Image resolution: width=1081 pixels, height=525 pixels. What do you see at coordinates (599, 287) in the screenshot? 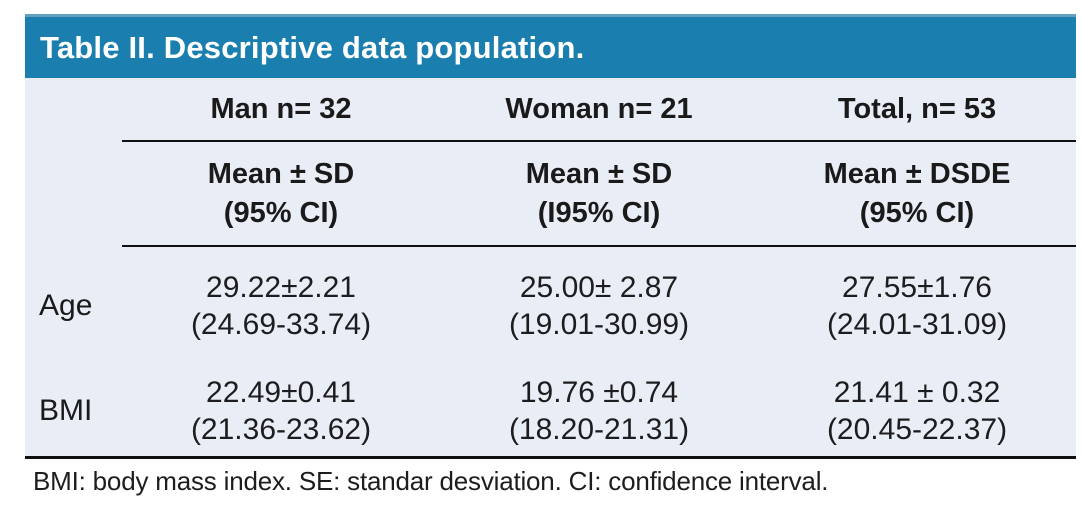
I see `cell-age-woman-mean: 25.00± 2.87` at bounding box center [599, 287].